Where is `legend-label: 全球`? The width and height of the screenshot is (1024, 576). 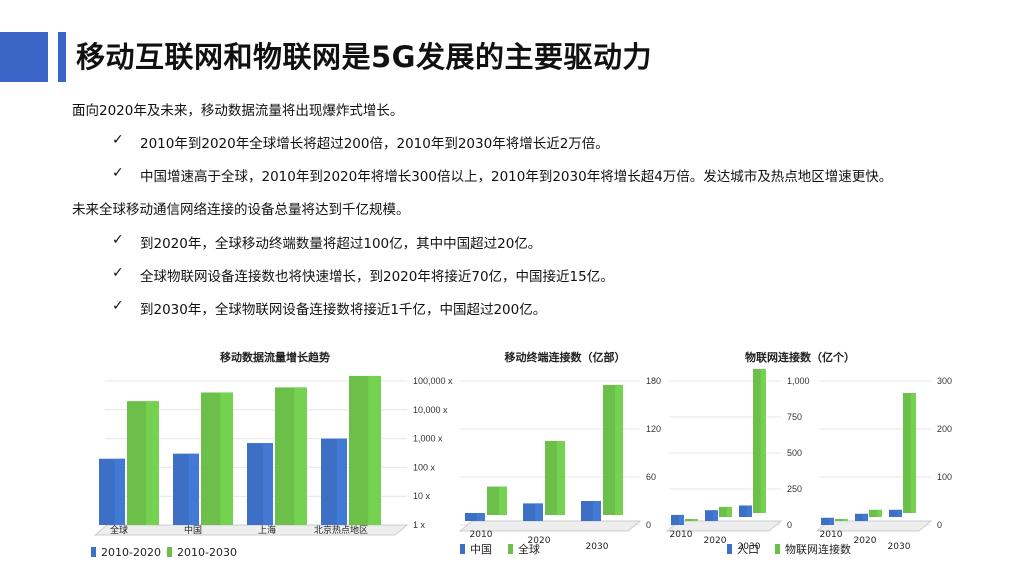 legend-label: 全球 is located at coordinates (529, 549).